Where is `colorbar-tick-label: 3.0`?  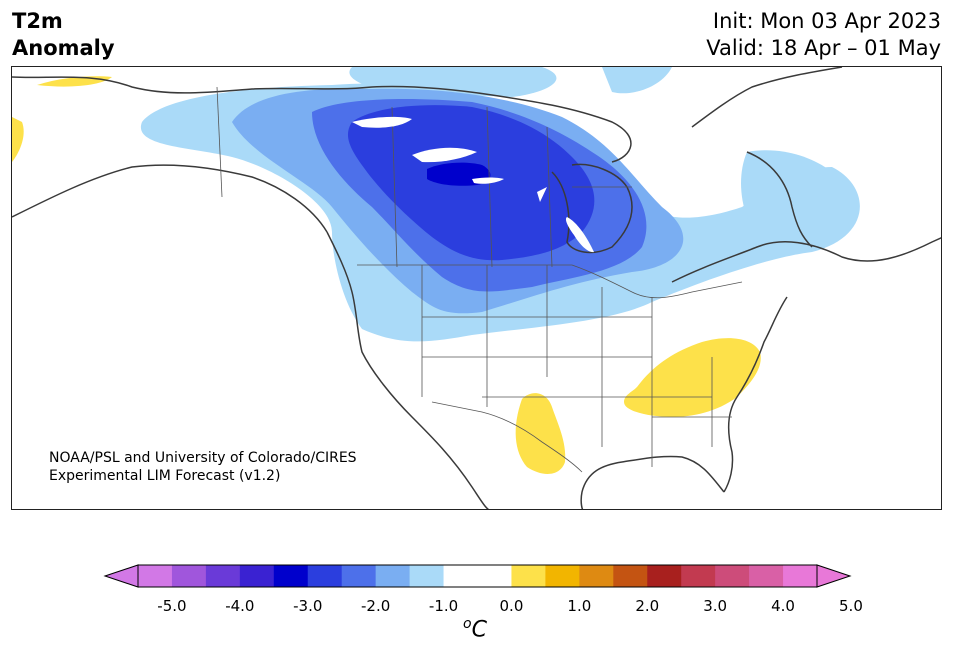
colorbar-tick-label: 3.0 is located at coordinates (715, 606).